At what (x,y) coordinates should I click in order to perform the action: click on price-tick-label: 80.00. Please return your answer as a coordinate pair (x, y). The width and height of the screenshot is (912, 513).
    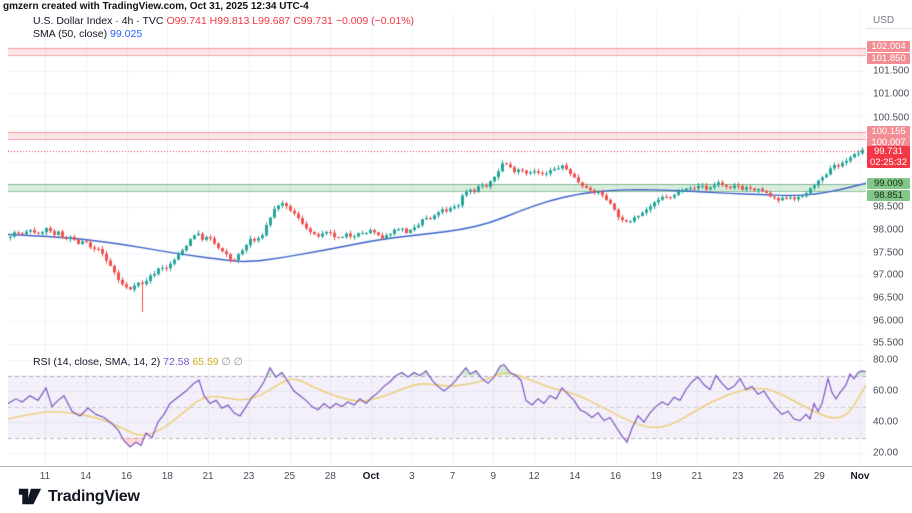
    Looking at the image, I should click on (886, 360).